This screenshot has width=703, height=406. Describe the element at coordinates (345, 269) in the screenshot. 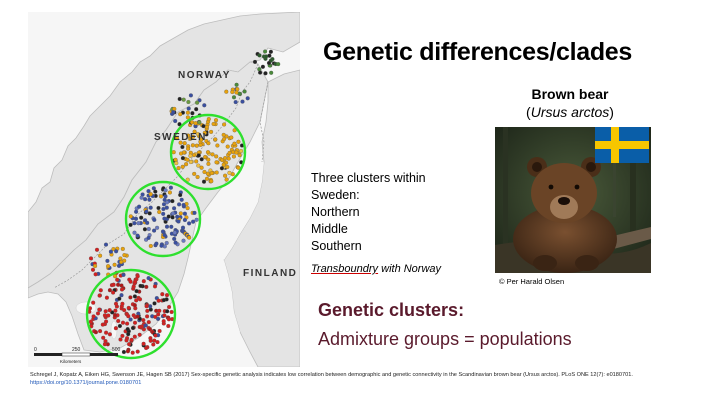

I see `transboundary-word: Transboundry` at that location.